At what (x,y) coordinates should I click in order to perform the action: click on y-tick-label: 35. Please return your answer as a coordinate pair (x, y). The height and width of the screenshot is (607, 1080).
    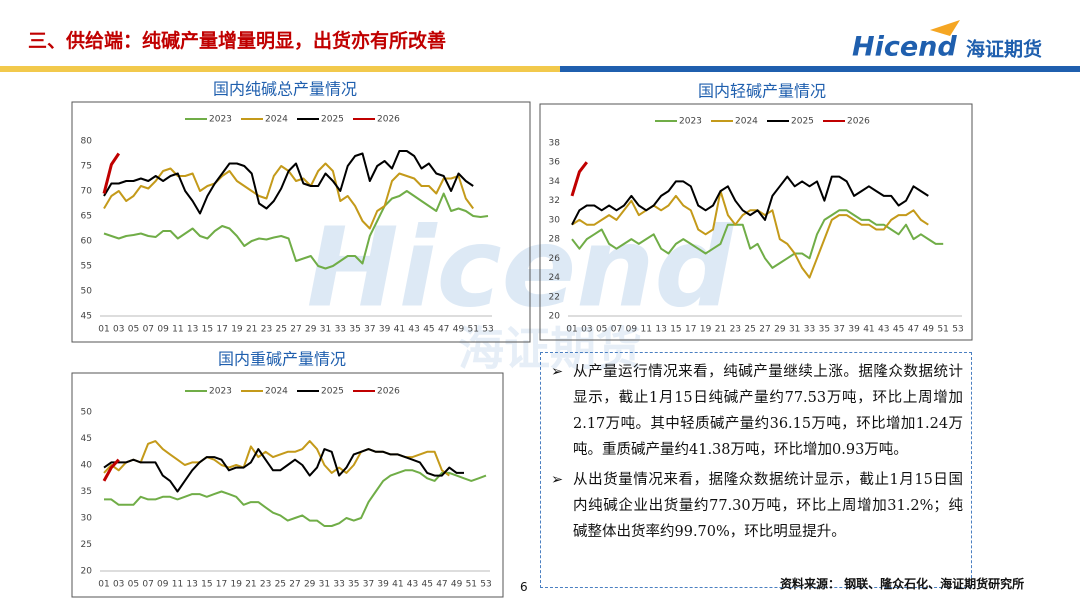
    Looking at the image, I should click on (86, 492).